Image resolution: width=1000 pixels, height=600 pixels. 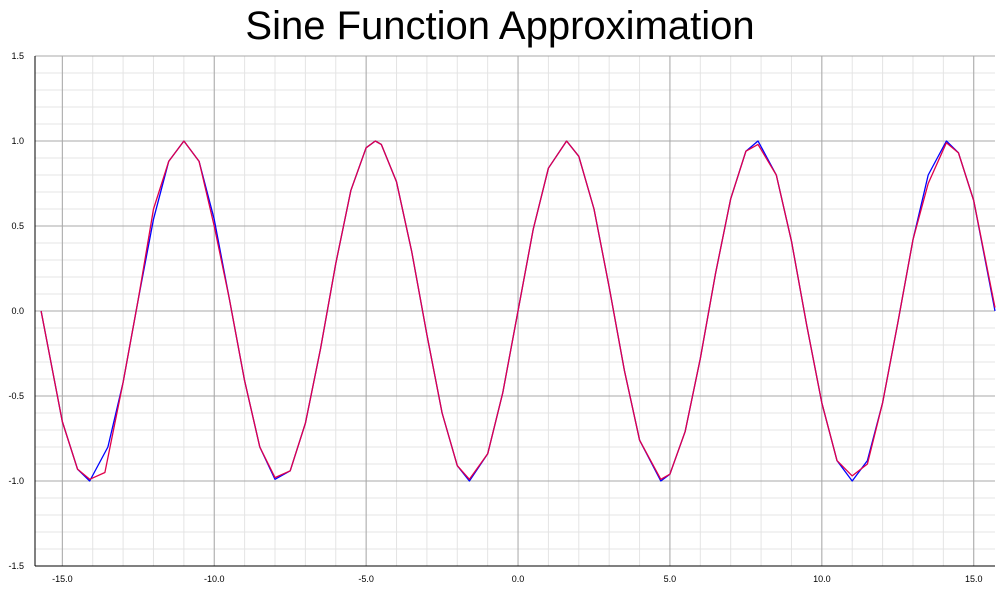 What do you see at coordinates (214, 579) in the screenshot?
I see `x-tick-label: -10.0` at bounding box center [214, 579].